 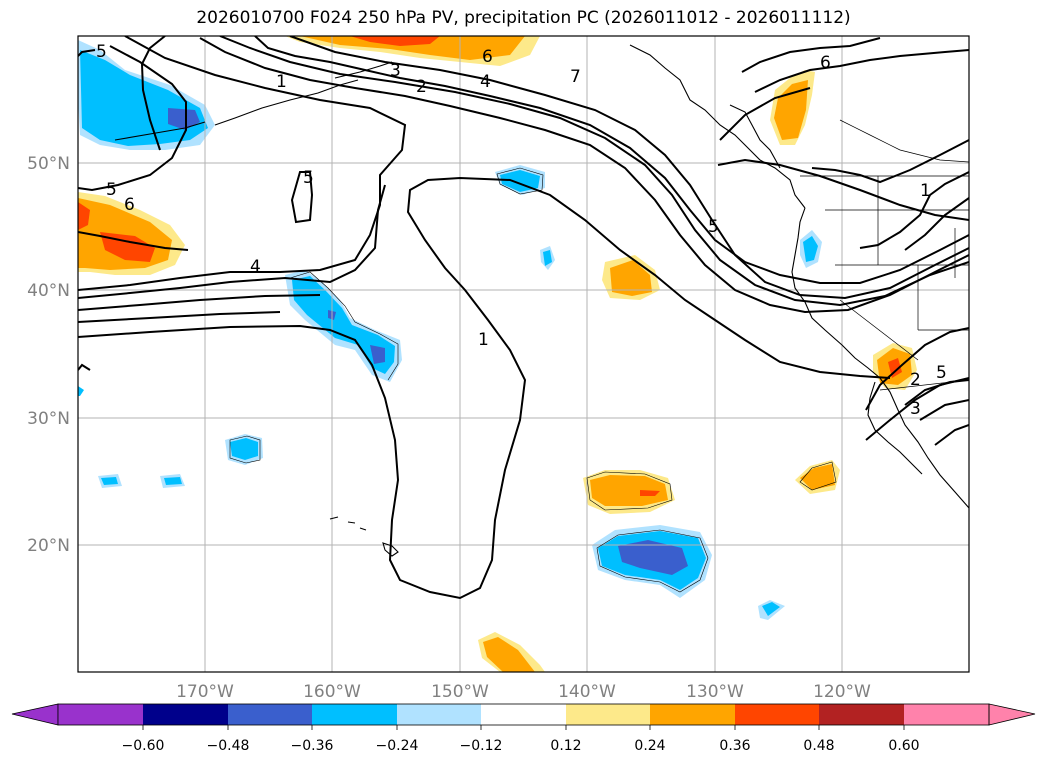 What do you see at coordinates (717, 126) in the screenshot?
I see `coastline-alaska-panhandle` at bounding box center [717, 126].